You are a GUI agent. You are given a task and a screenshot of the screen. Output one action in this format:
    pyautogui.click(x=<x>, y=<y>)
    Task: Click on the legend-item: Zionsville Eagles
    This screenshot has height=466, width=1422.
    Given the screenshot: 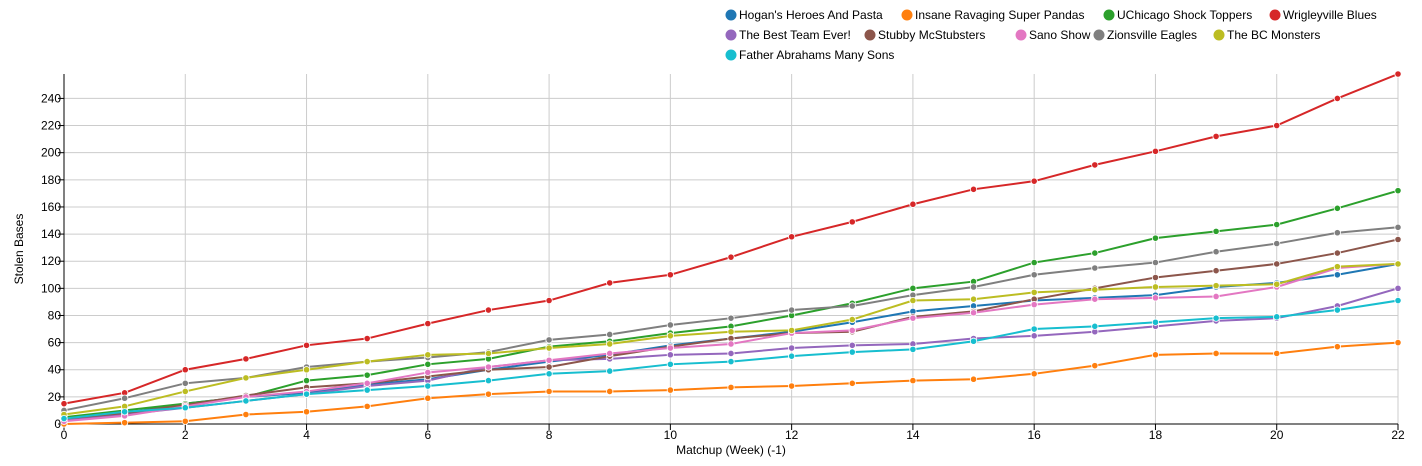 What is the action you would take?
    pyautogui.click(x=1145, y=35)
    